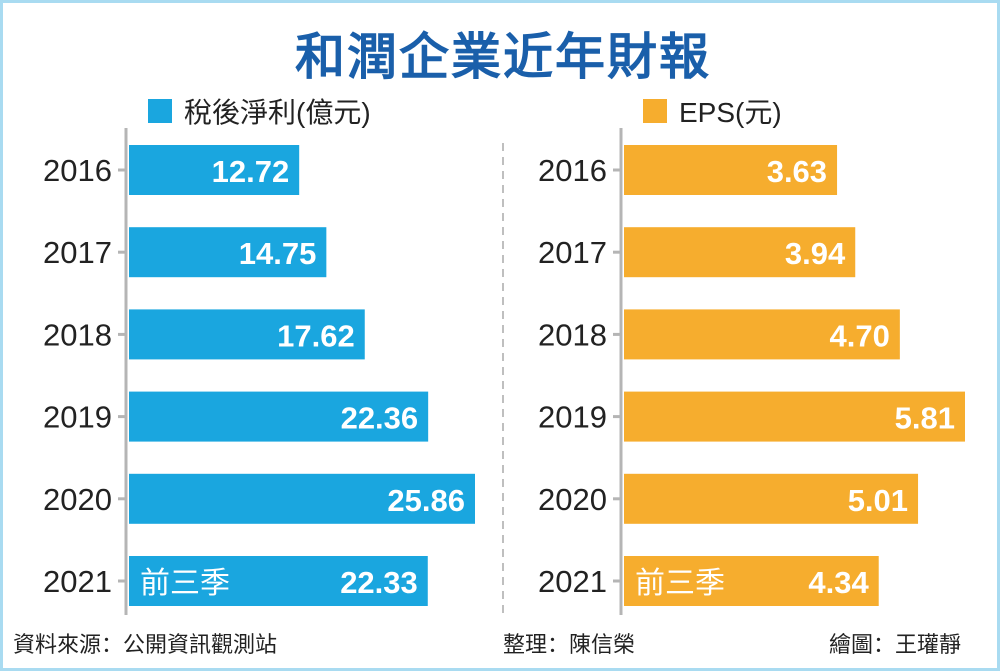  I want to click on legend-eps: EPS(元), so click(712, 111).